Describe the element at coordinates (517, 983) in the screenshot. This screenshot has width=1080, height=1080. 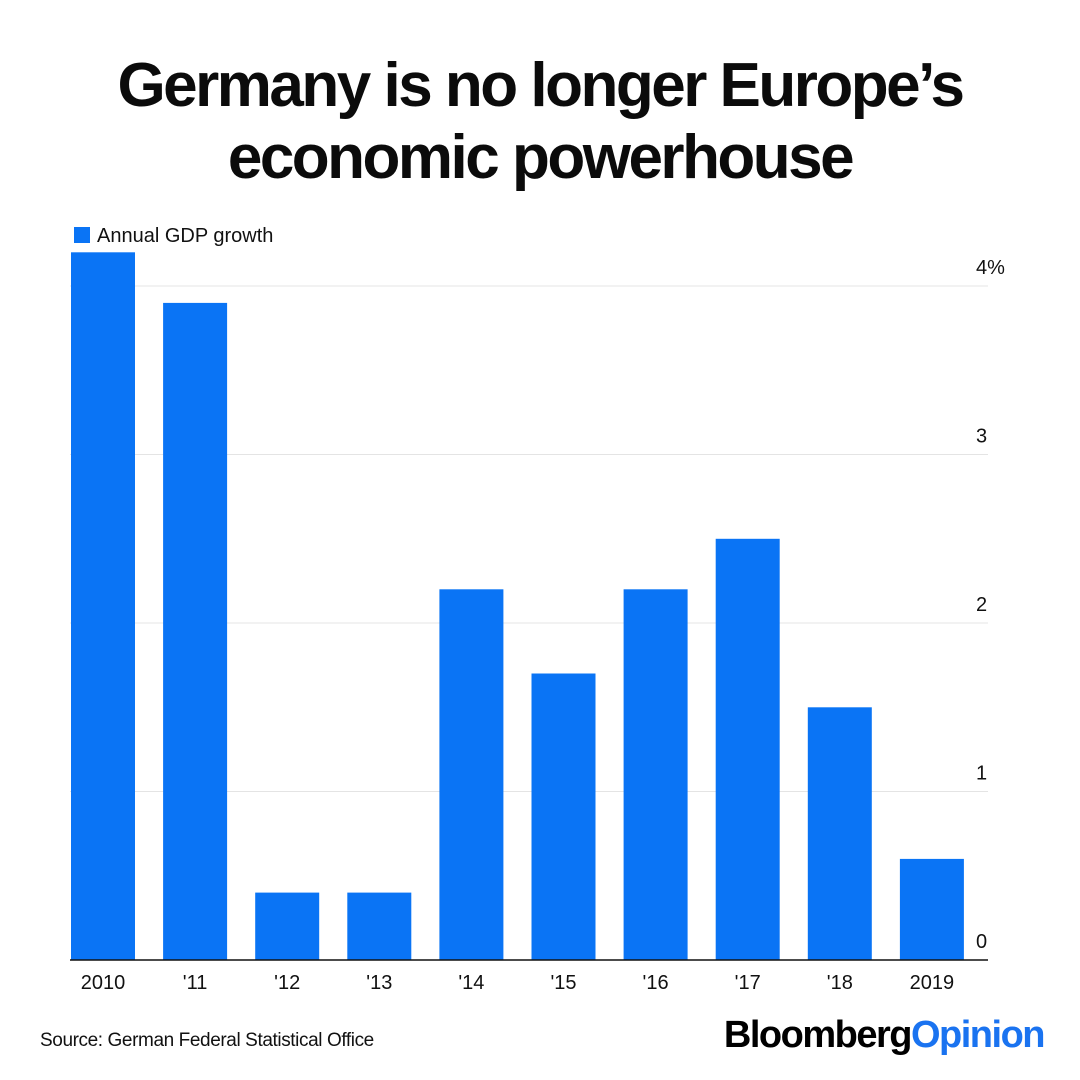
I see `x-axis-category-labels: 2010 '11 '12 '13 '14 '15 '16 '17 '18 2019` at that location.